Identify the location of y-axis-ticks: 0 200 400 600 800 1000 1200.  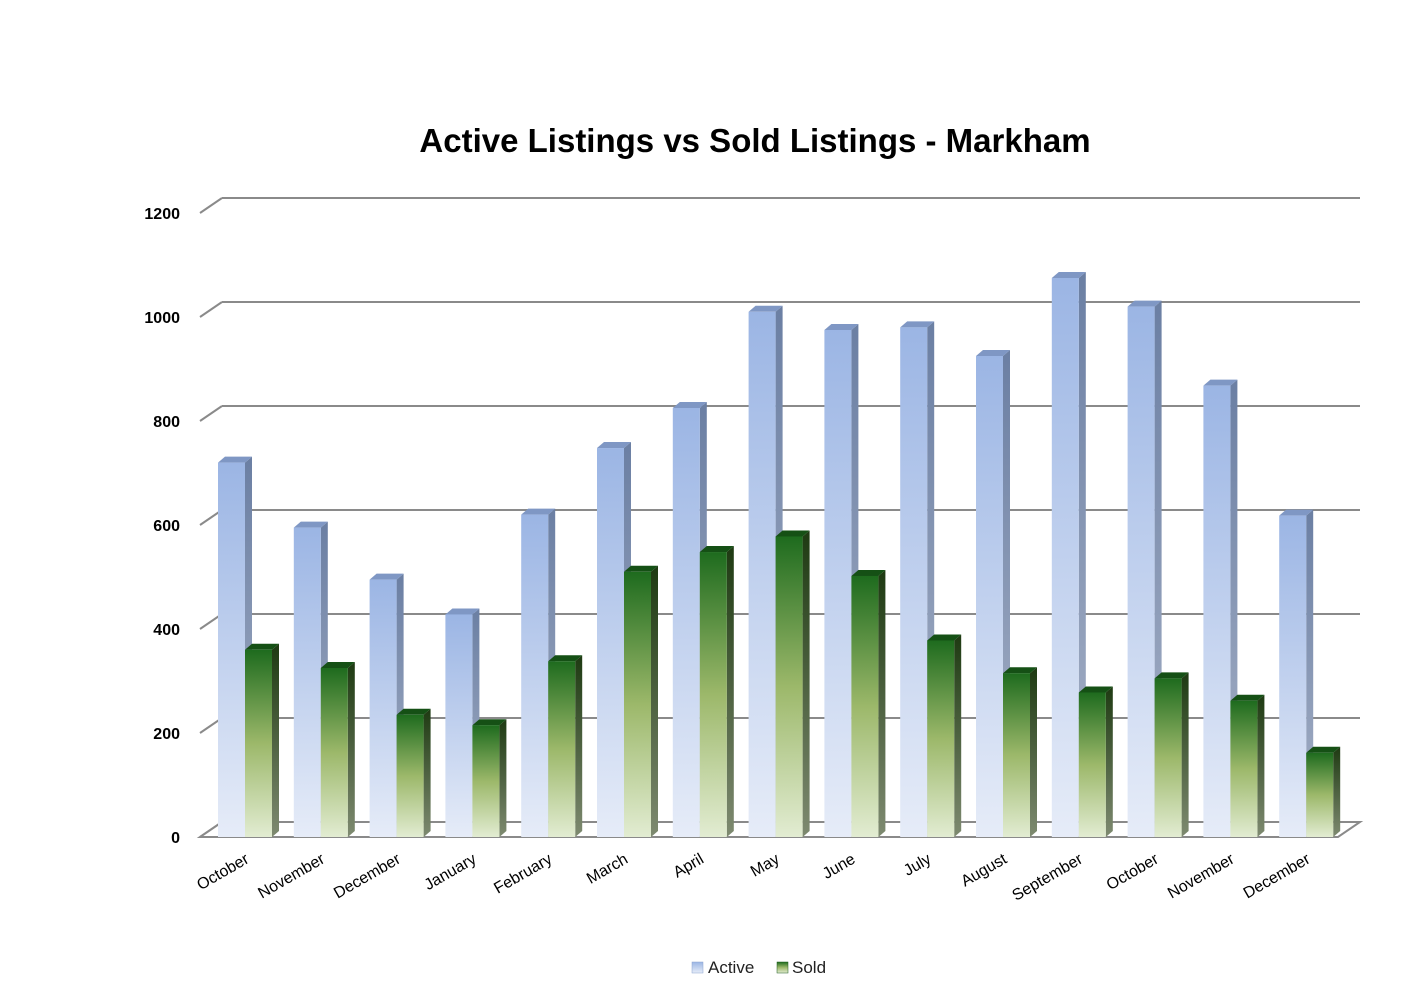
(162, 526).